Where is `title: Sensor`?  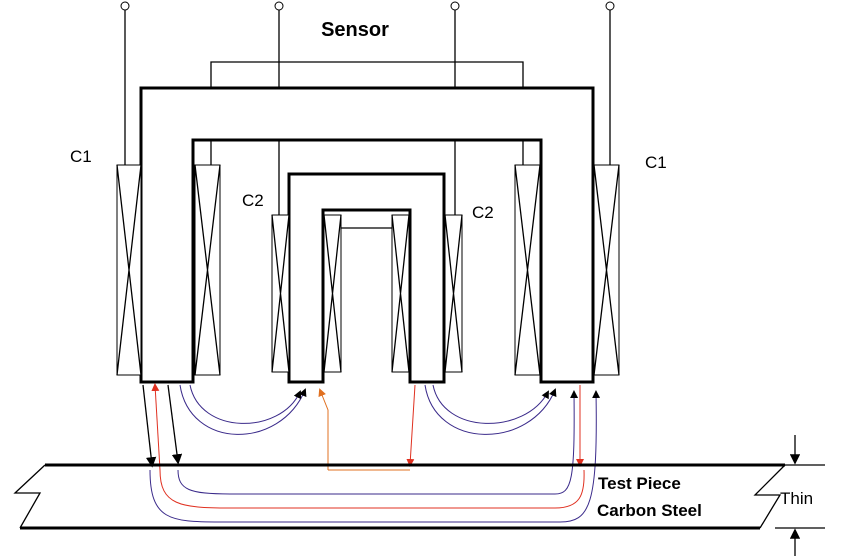
title: Sensor is located at coordinates (355, 30).